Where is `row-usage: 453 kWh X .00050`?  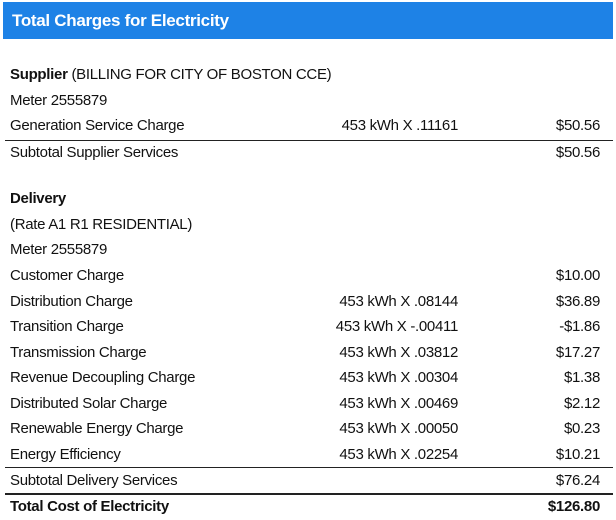
row-usage: 453 kWh X .00050 is located at coordinates (398, 428).